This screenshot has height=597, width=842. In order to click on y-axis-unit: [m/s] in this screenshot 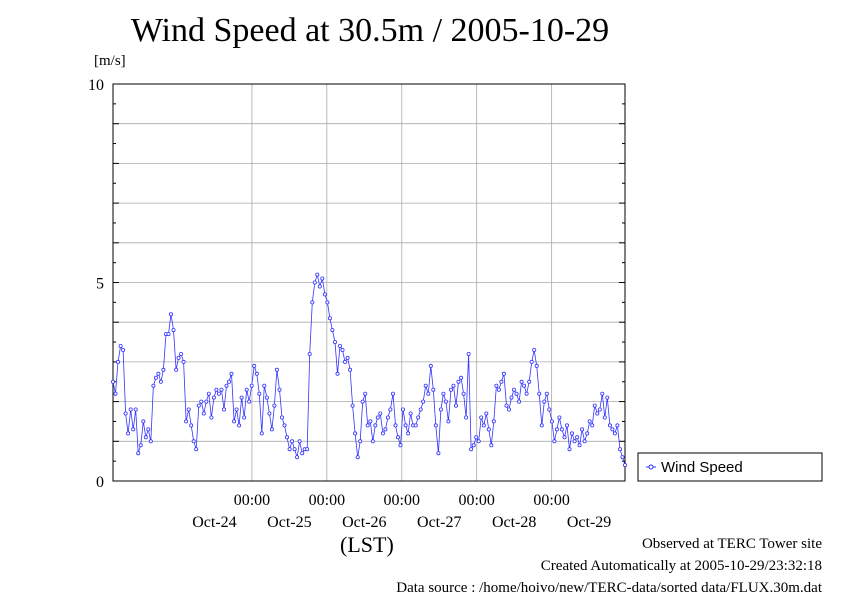, I will do `click(110, 61)`.